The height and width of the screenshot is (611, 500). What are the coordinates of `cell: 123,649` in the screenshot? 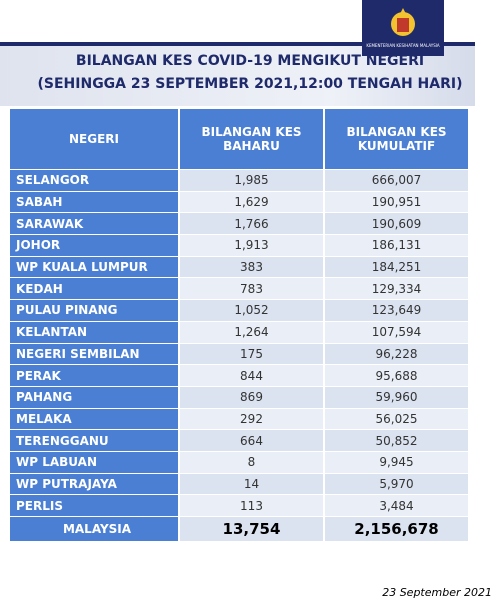 It's located at (397, 310).